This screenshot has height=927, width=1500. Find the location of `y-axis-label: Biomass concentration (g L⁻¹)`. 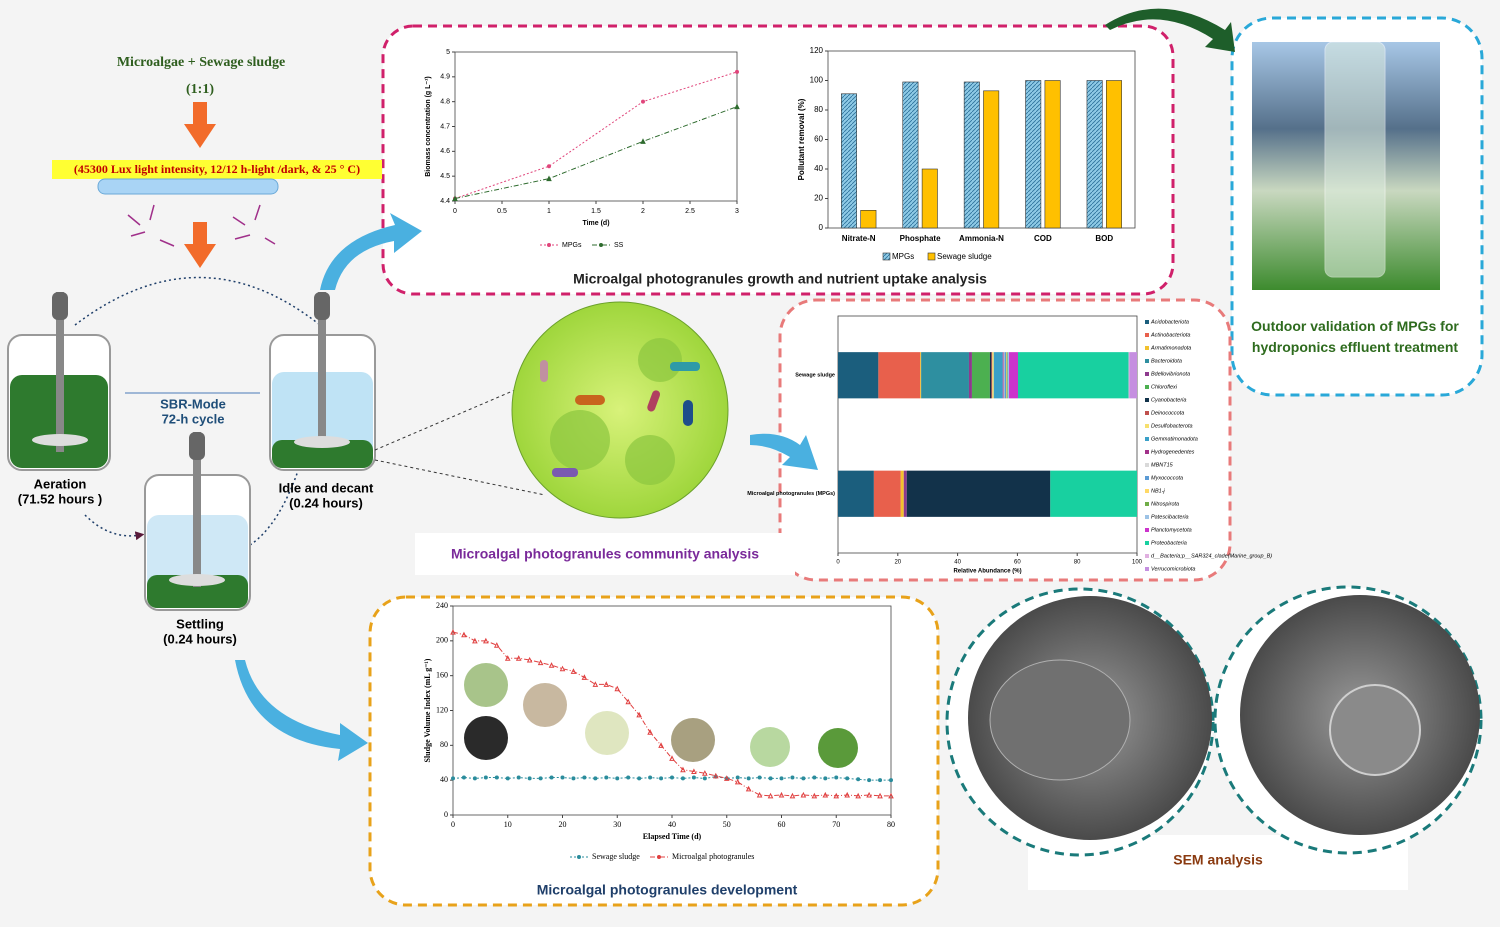

y-axis-label: Biomass concentration (g L⁻¹) is located at coordinates (428, 126).